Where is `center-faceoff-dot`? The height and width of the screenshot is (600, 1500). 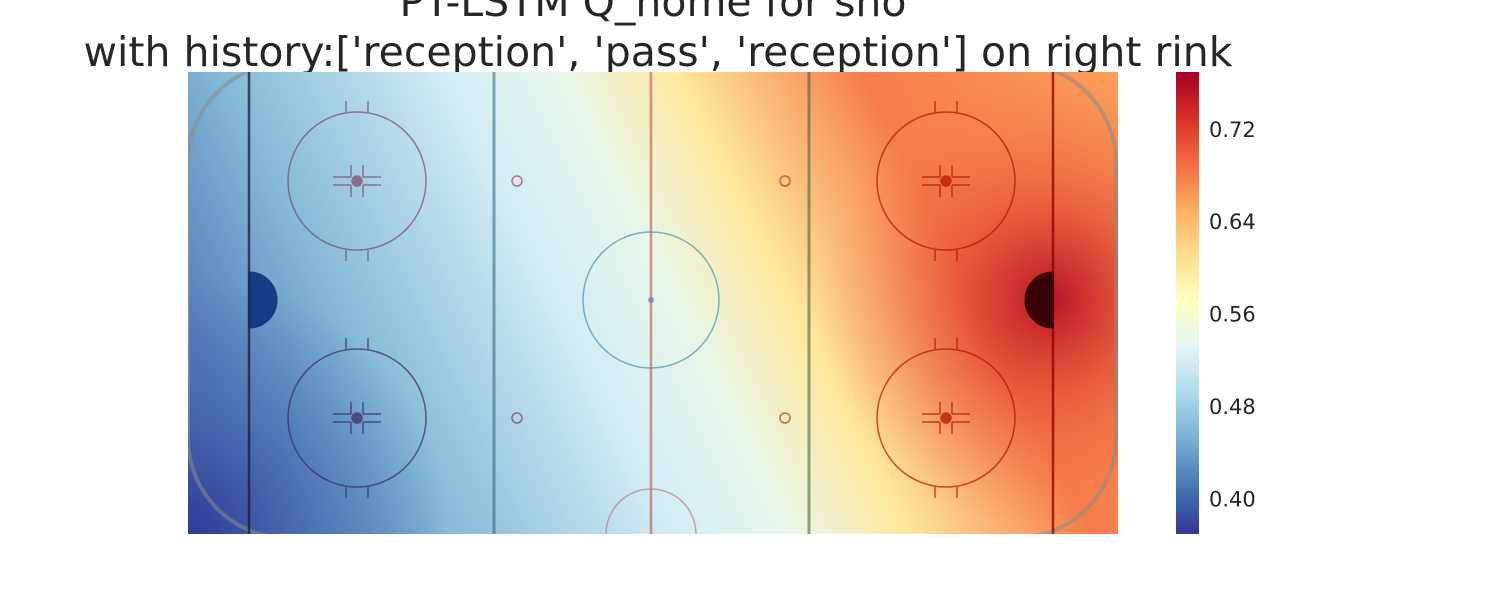
center-faceoff-dot is located at coordinates (651, 300).